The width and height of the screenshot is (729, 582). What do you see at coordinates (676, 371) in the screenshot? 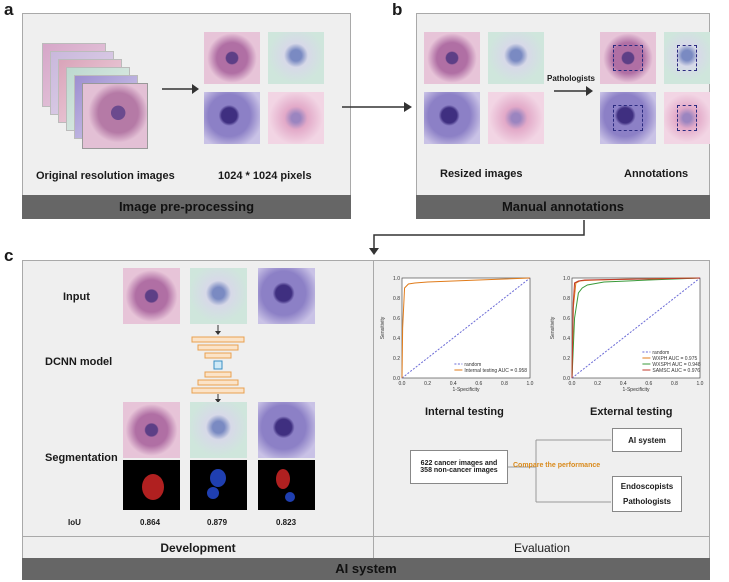
I see `legend-entry: SAMSC AUC = 0.976` at bounding box center [676, 371].